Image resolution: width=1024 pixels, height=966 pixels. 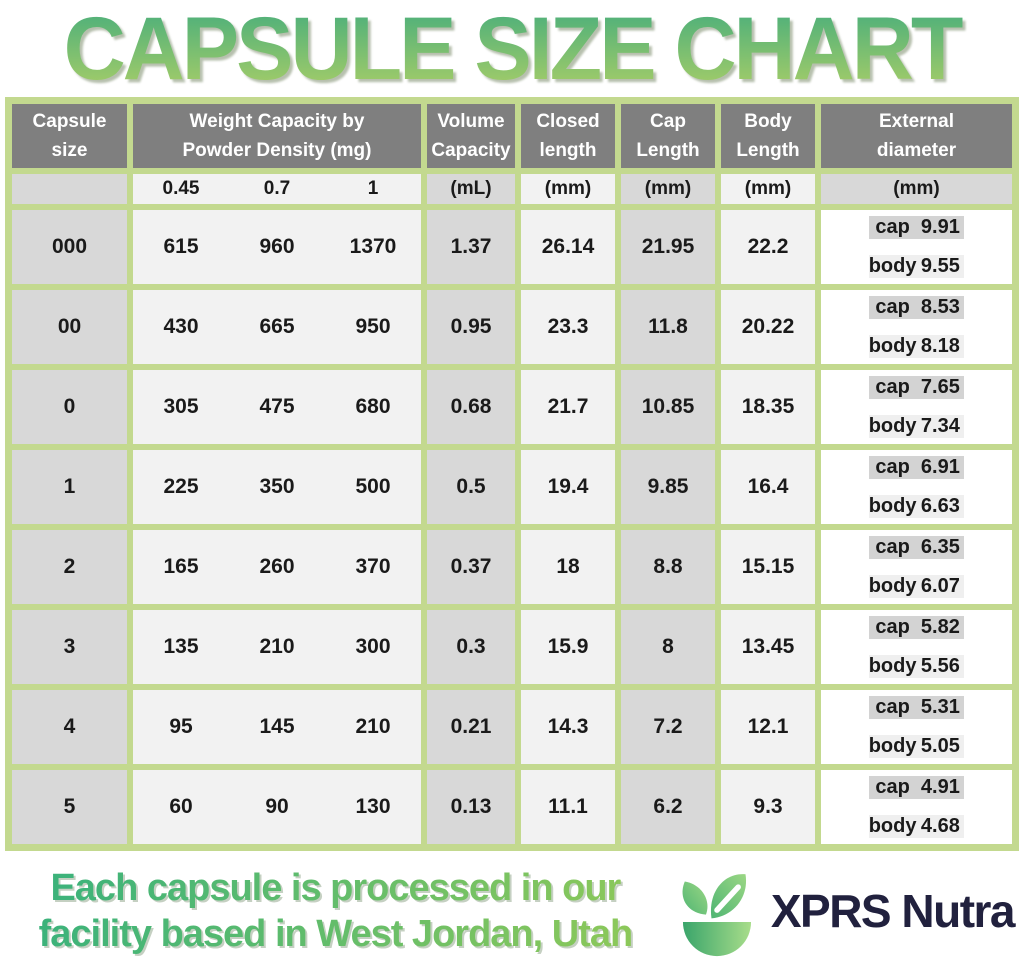 What do you see at coordinates (69, 727) in the screenshot?
I see `capsule-size-value: 4` at bounding box center [69, 727].